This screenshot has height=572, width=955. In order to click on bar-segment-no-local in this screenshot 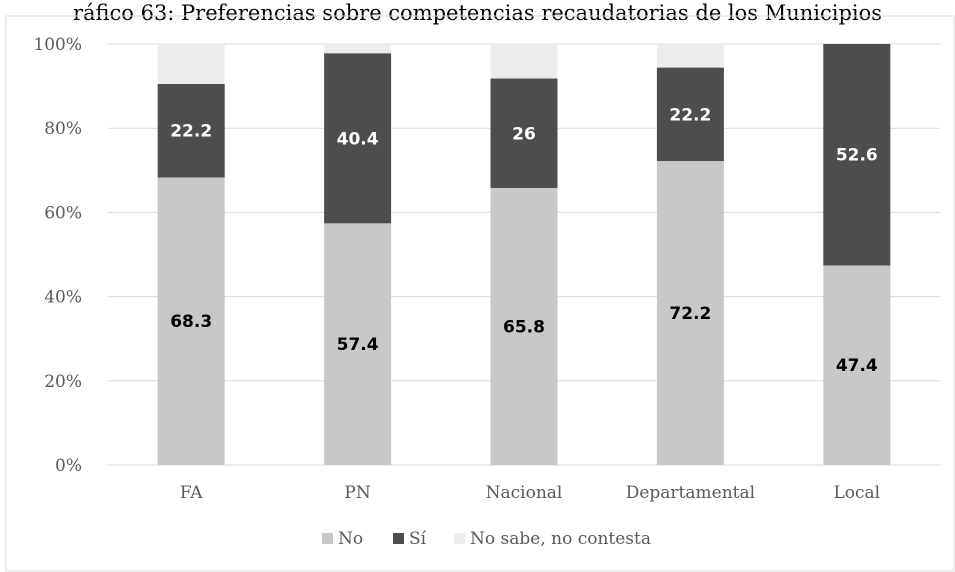, I will do `click(857, 365)`.